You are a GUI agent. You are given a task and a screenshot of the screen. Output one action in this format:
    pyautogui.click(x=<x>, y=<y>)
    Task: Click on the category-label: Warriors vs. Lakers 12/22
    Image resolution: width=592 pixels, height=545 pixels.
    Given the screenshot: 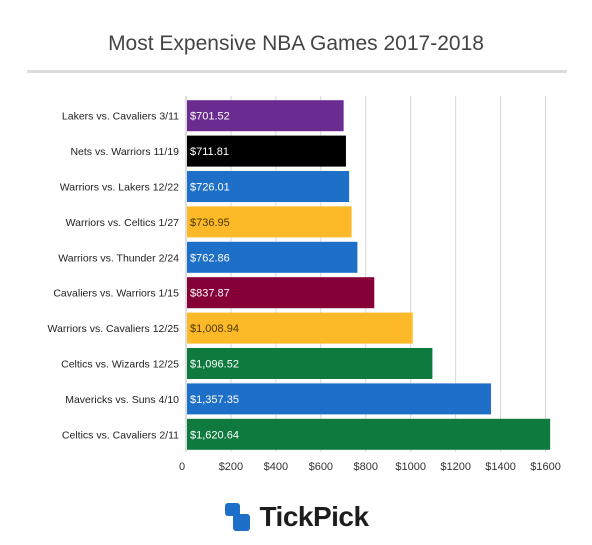 What is the action you would take?
    pyautogui.click(x=119, y=188)
    